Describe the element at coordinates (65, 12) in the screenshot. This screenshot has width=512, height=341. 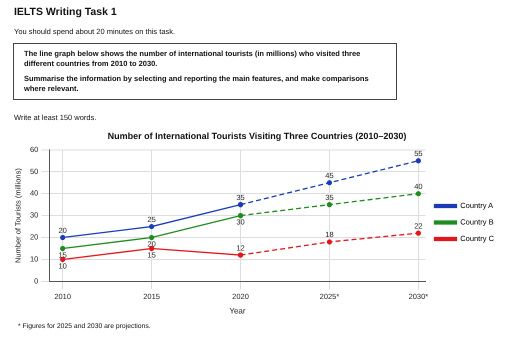
I see `text: IELTS Writing Task 1` at that location.